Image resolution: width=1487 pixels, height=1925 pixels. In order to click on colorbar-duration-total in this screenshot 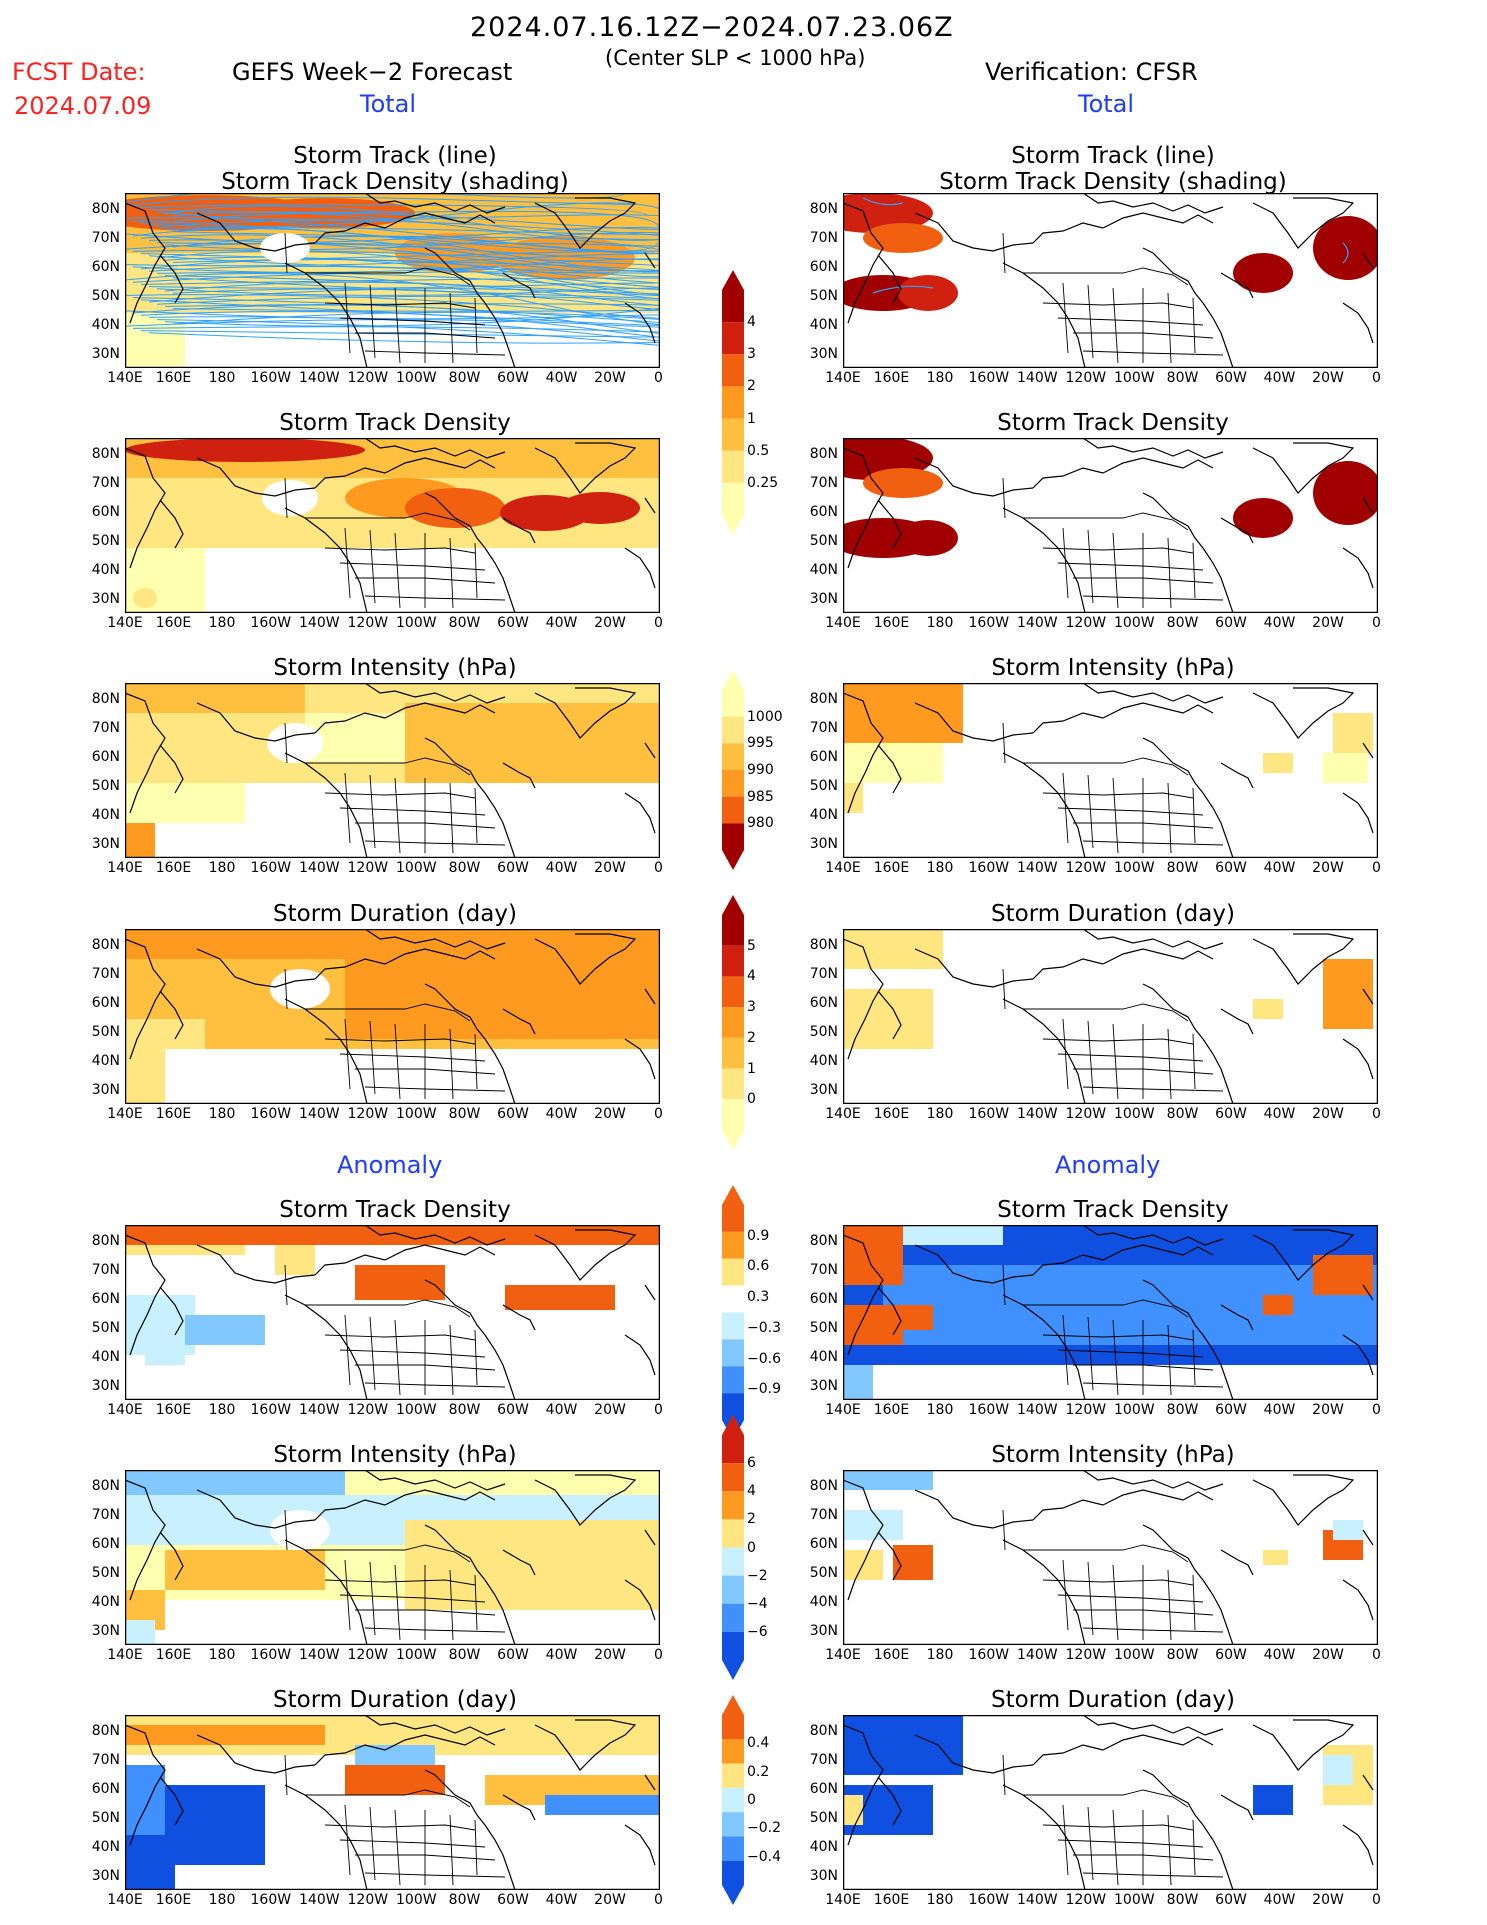, I will do `click(733, 1022)`.